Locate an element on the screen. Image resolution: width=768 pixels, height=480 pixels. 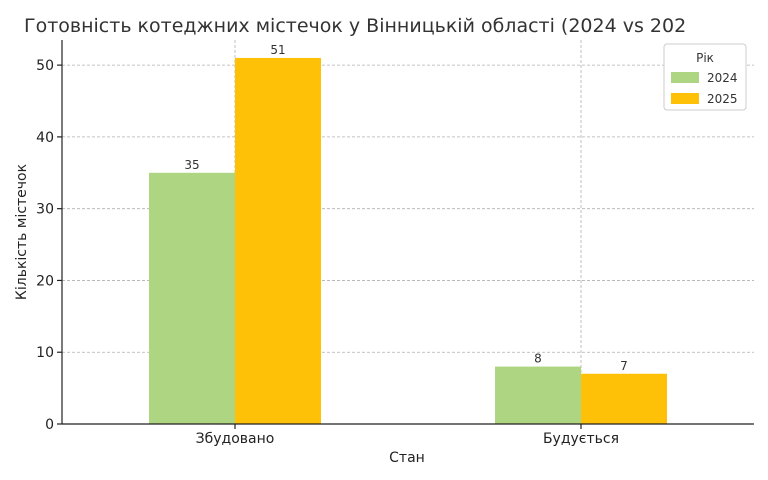
x-tick-label: Будується is located at coordinates (581, 439).